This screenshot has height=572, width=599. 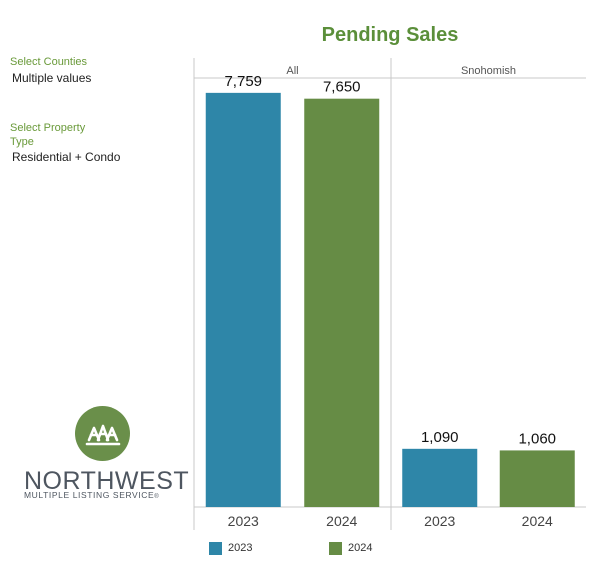 I want to click on x-tick-label-all-2023: 2023, so click(x=243, y=521).